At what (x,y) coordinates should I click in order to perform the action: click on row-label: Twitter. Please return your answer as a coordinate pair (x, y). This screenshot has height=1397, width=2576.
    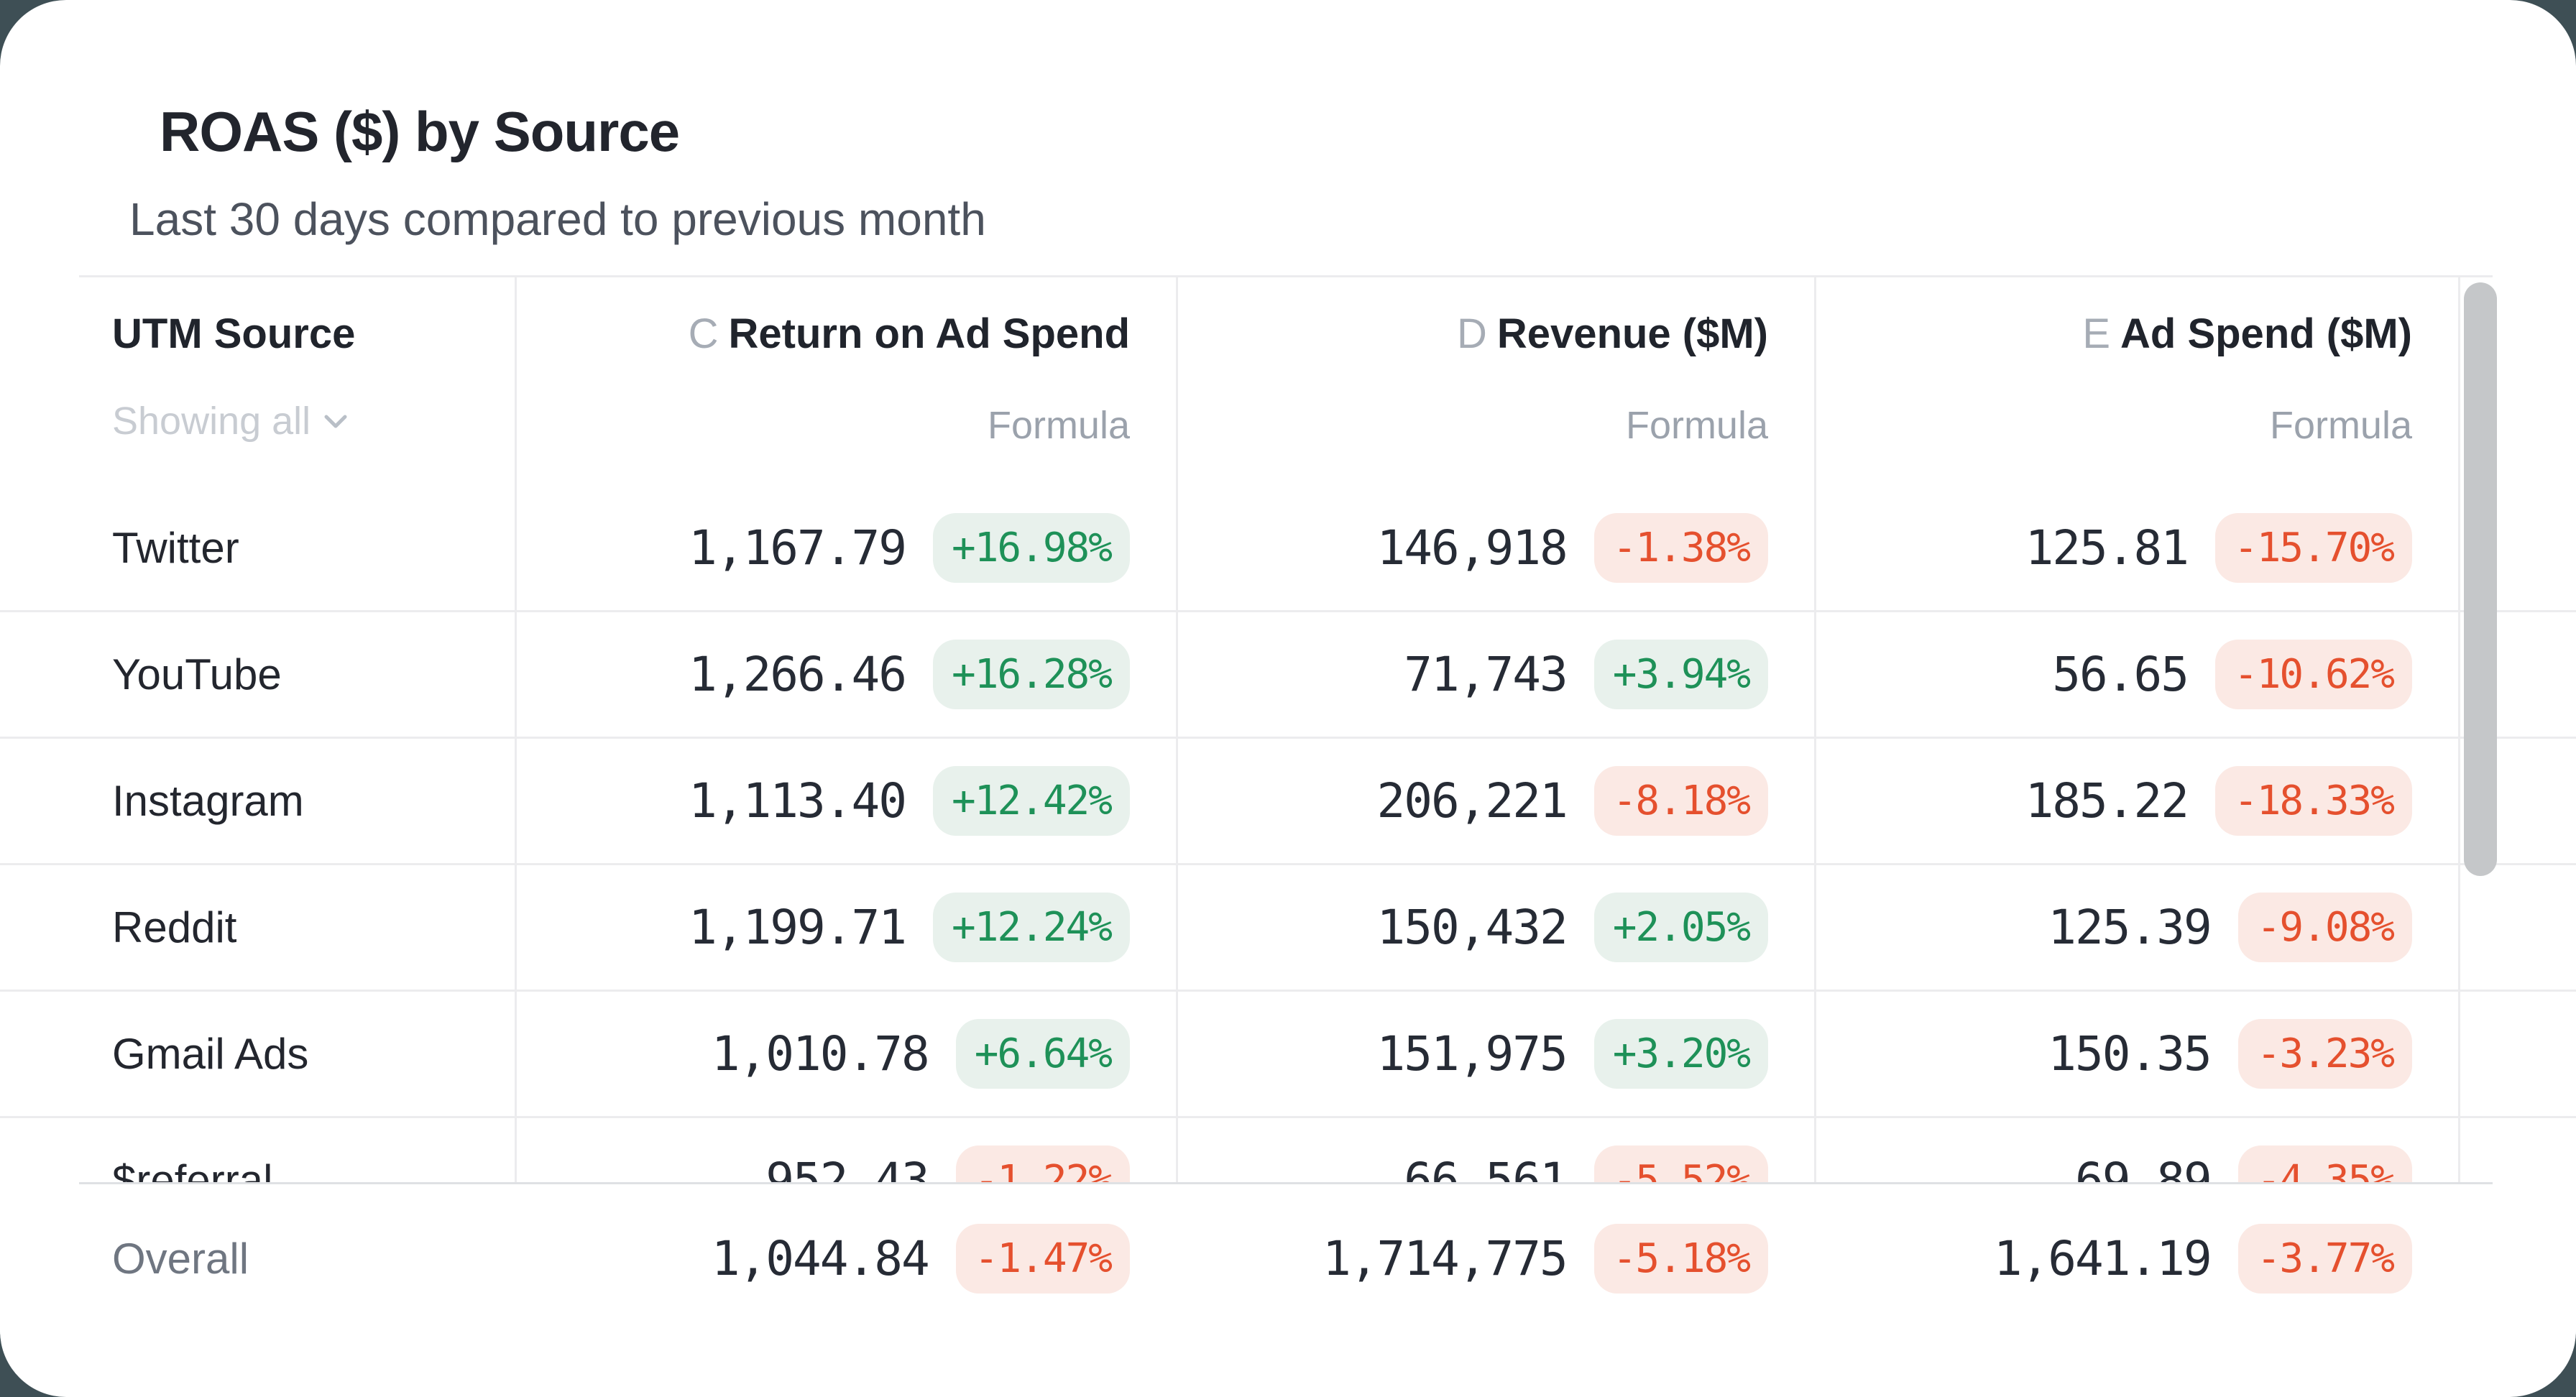
    Looking at the image, I should click on (175, 548).